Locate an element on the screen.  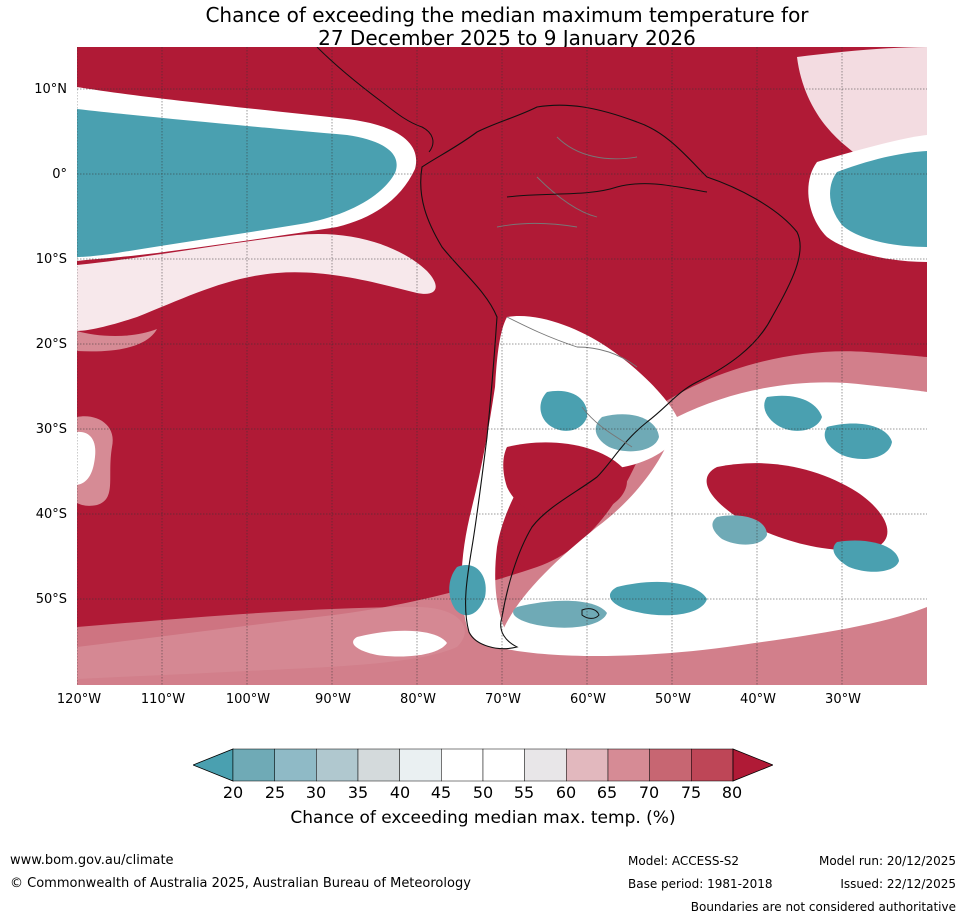
colorbar-tick-55: 55 is located at coordinates (524, 792).